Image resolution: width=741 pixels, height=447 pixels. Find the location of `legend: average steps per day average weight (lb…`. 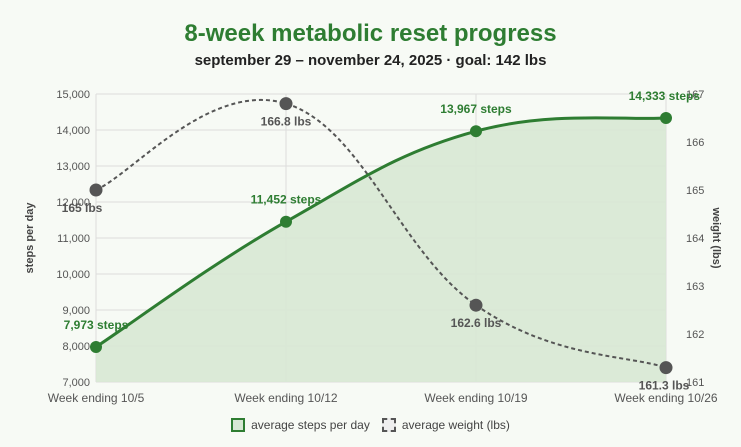

legend: average steps per day average weight (lb… is located at coordinates (370, 425).